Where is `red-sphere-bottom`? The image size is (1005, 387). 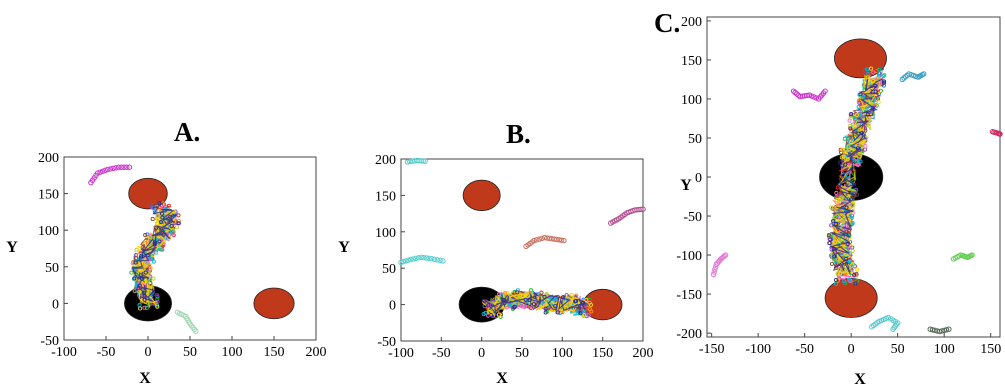 red-sphere-bottom is located at coordinates (851, 298).